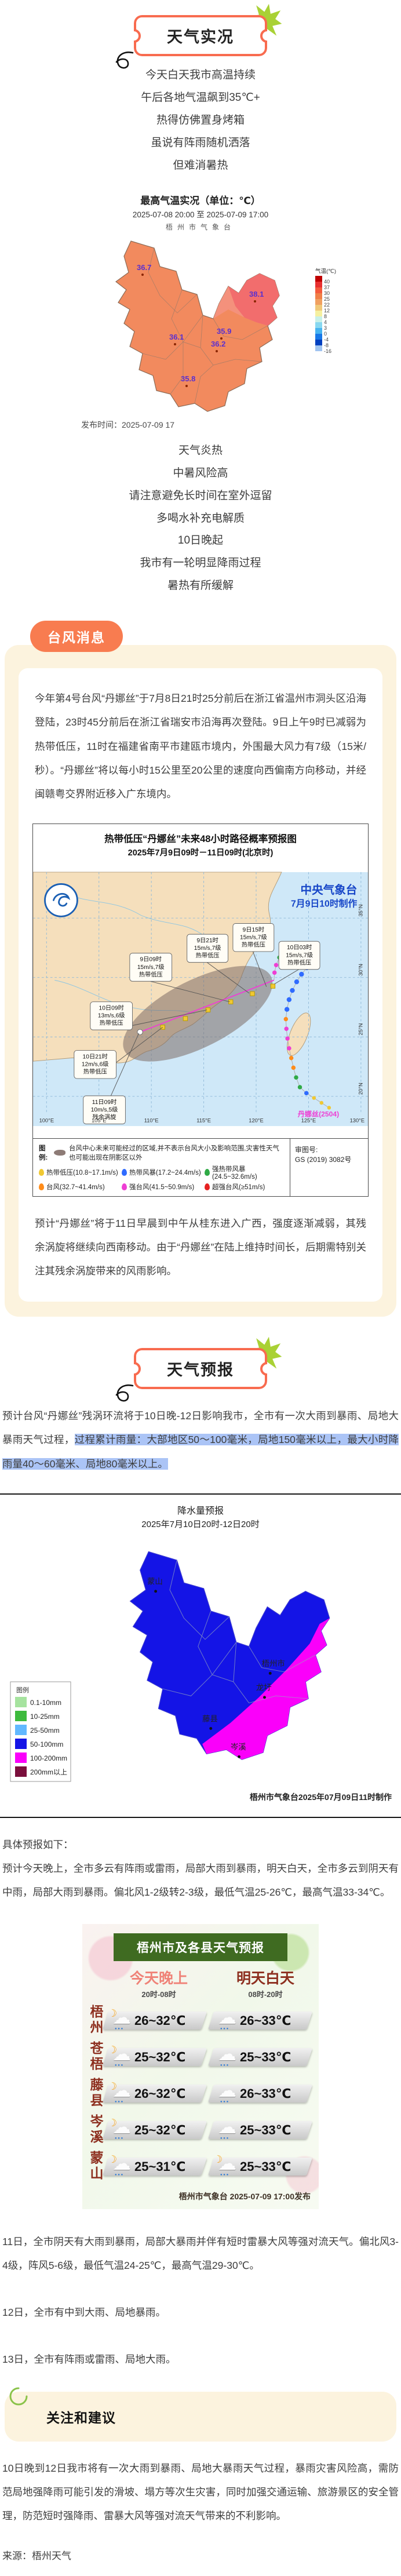 This screenshot has height=2576, width=401. I want to click on legend-tick: 12, so click(327, 310).